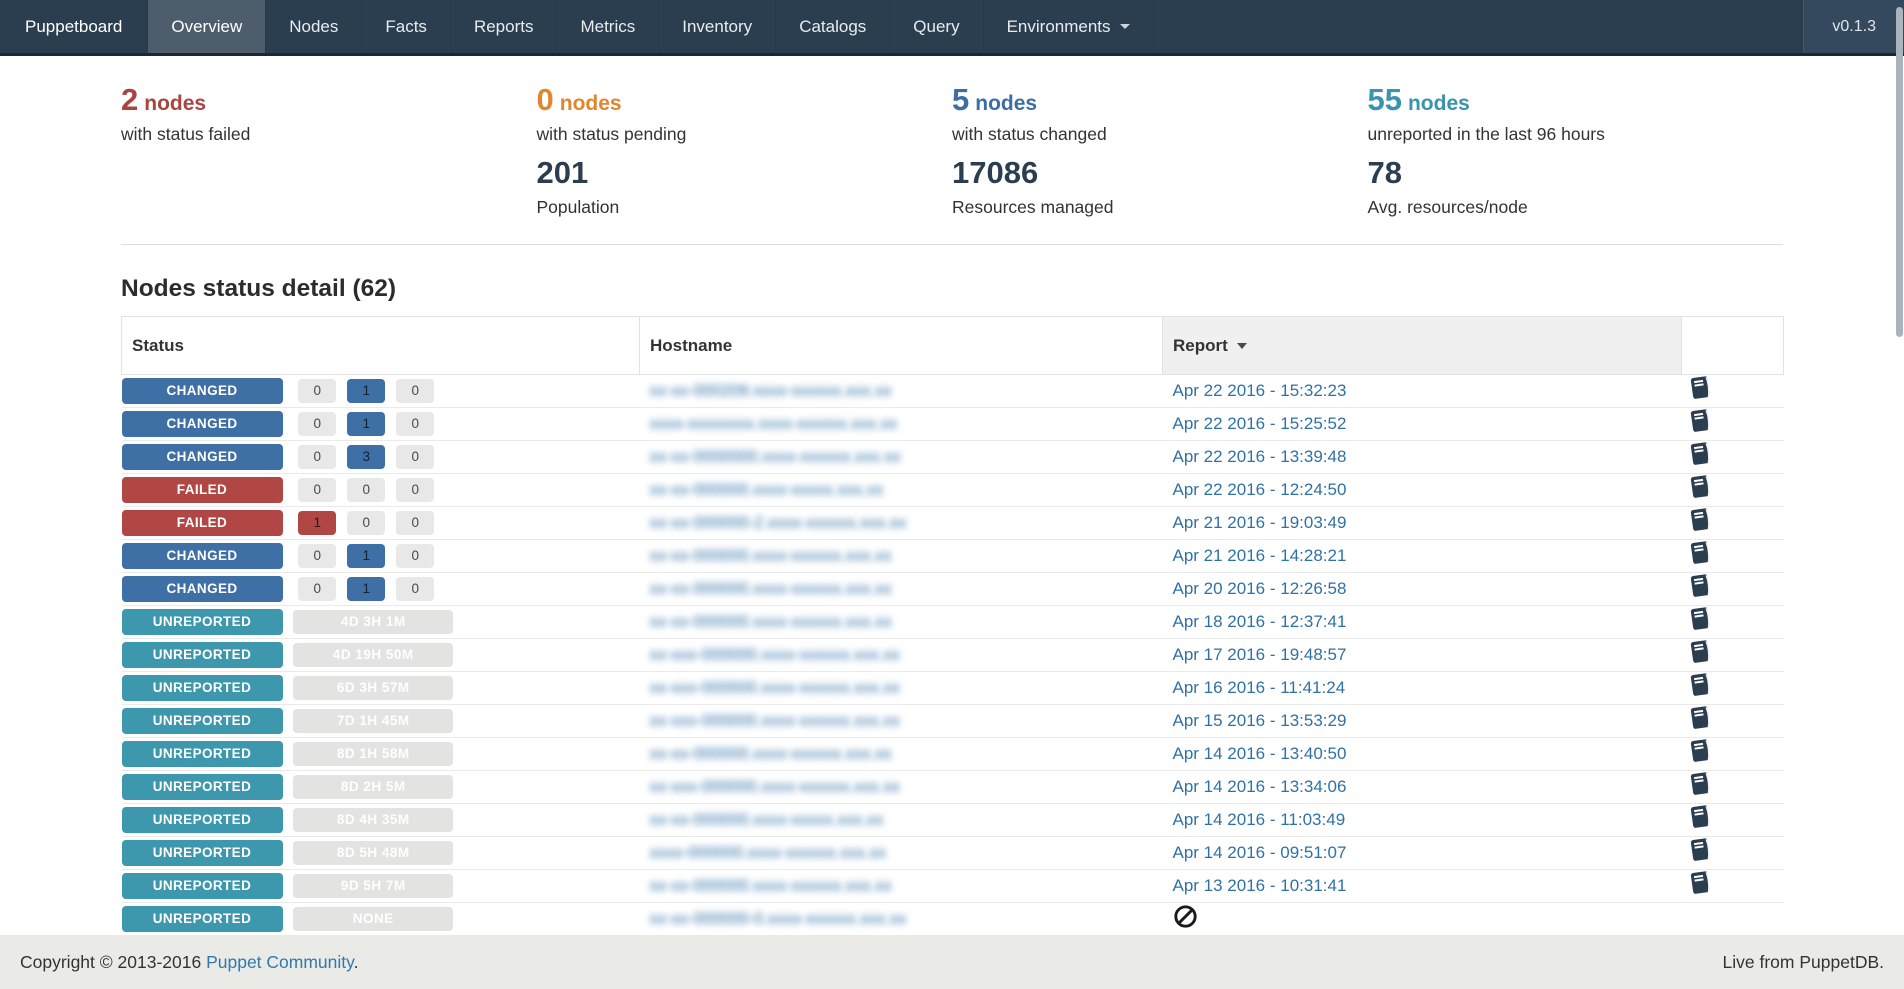 This screenshot has width=1904, height=989. What do you see at coordinates (1259, 687) in the screenshot?
I see `report-date-link: Apr 16 2016 - 11:41:24` at bounding box center [1259, 687].